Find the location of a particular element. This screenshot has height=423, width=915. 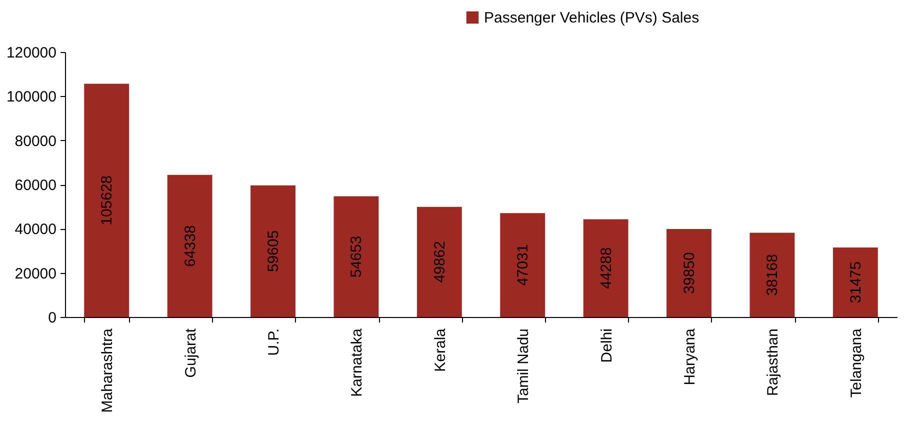

data-label: 64338 is located at coordinates (190, 246).